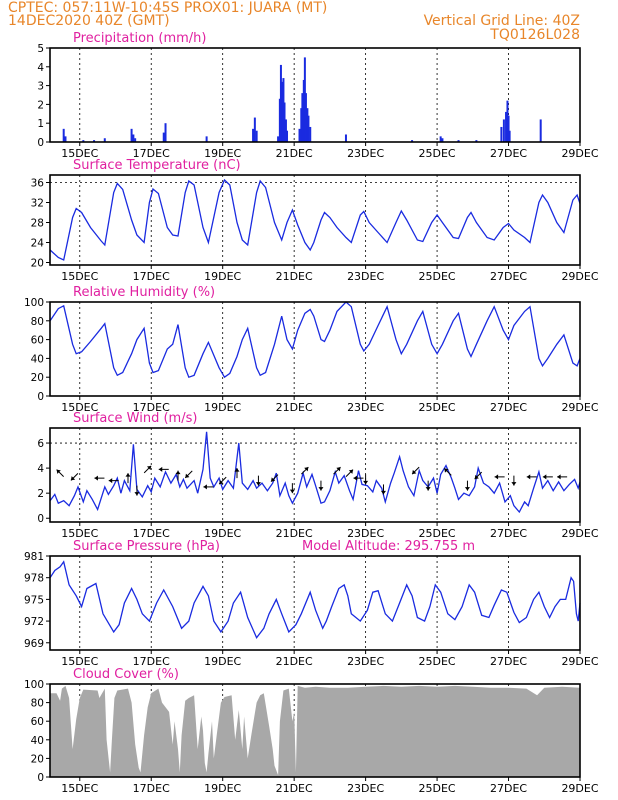 The height and width of the screenshot is (800, 618). I want to click on y-tick-label: 80, so click(37, 704).